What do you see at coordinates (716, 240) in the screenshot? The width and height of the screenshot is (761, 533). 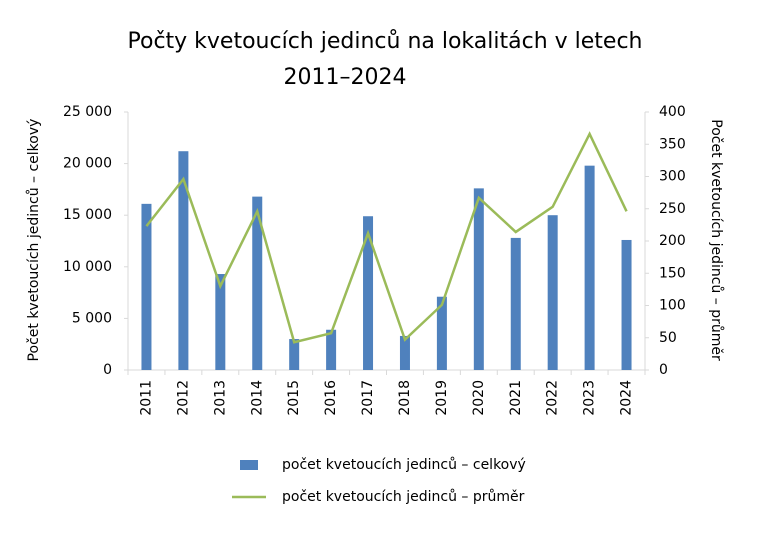 I see `y2-axis-label: Počet kvetoucích jedinců – průměr` at bounding box center [716, 240].